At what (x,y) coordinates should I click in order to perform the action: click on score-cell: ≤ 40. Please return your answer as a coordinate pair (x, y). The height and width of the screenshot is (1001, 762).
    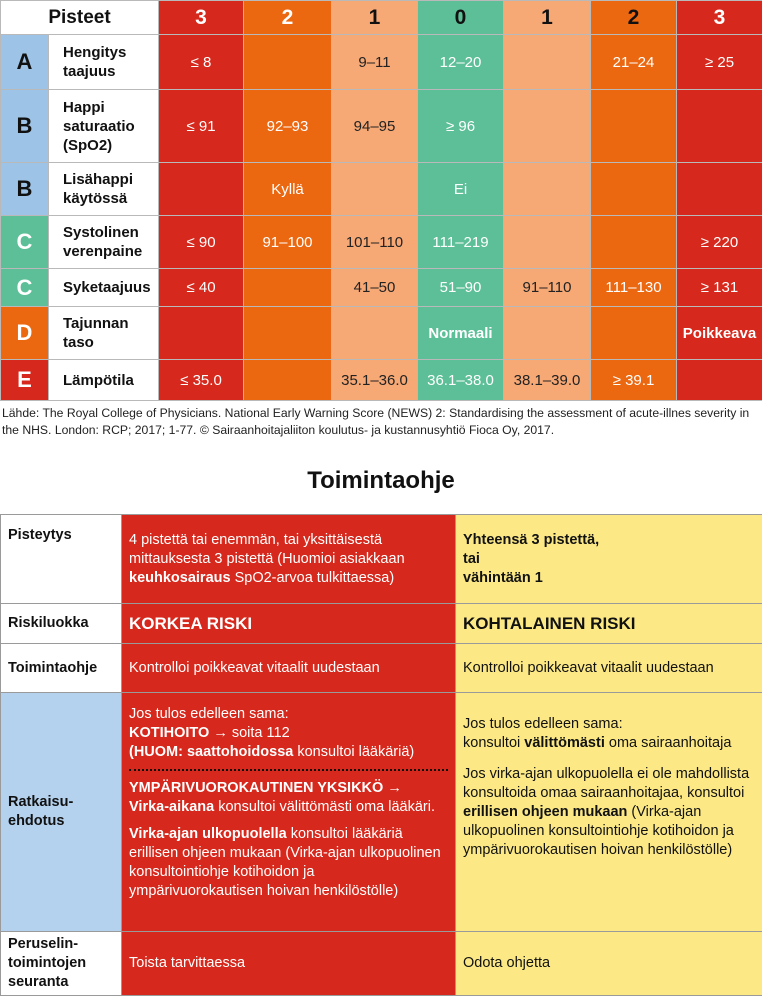
    Looking at the image, I should click on (201, 287).